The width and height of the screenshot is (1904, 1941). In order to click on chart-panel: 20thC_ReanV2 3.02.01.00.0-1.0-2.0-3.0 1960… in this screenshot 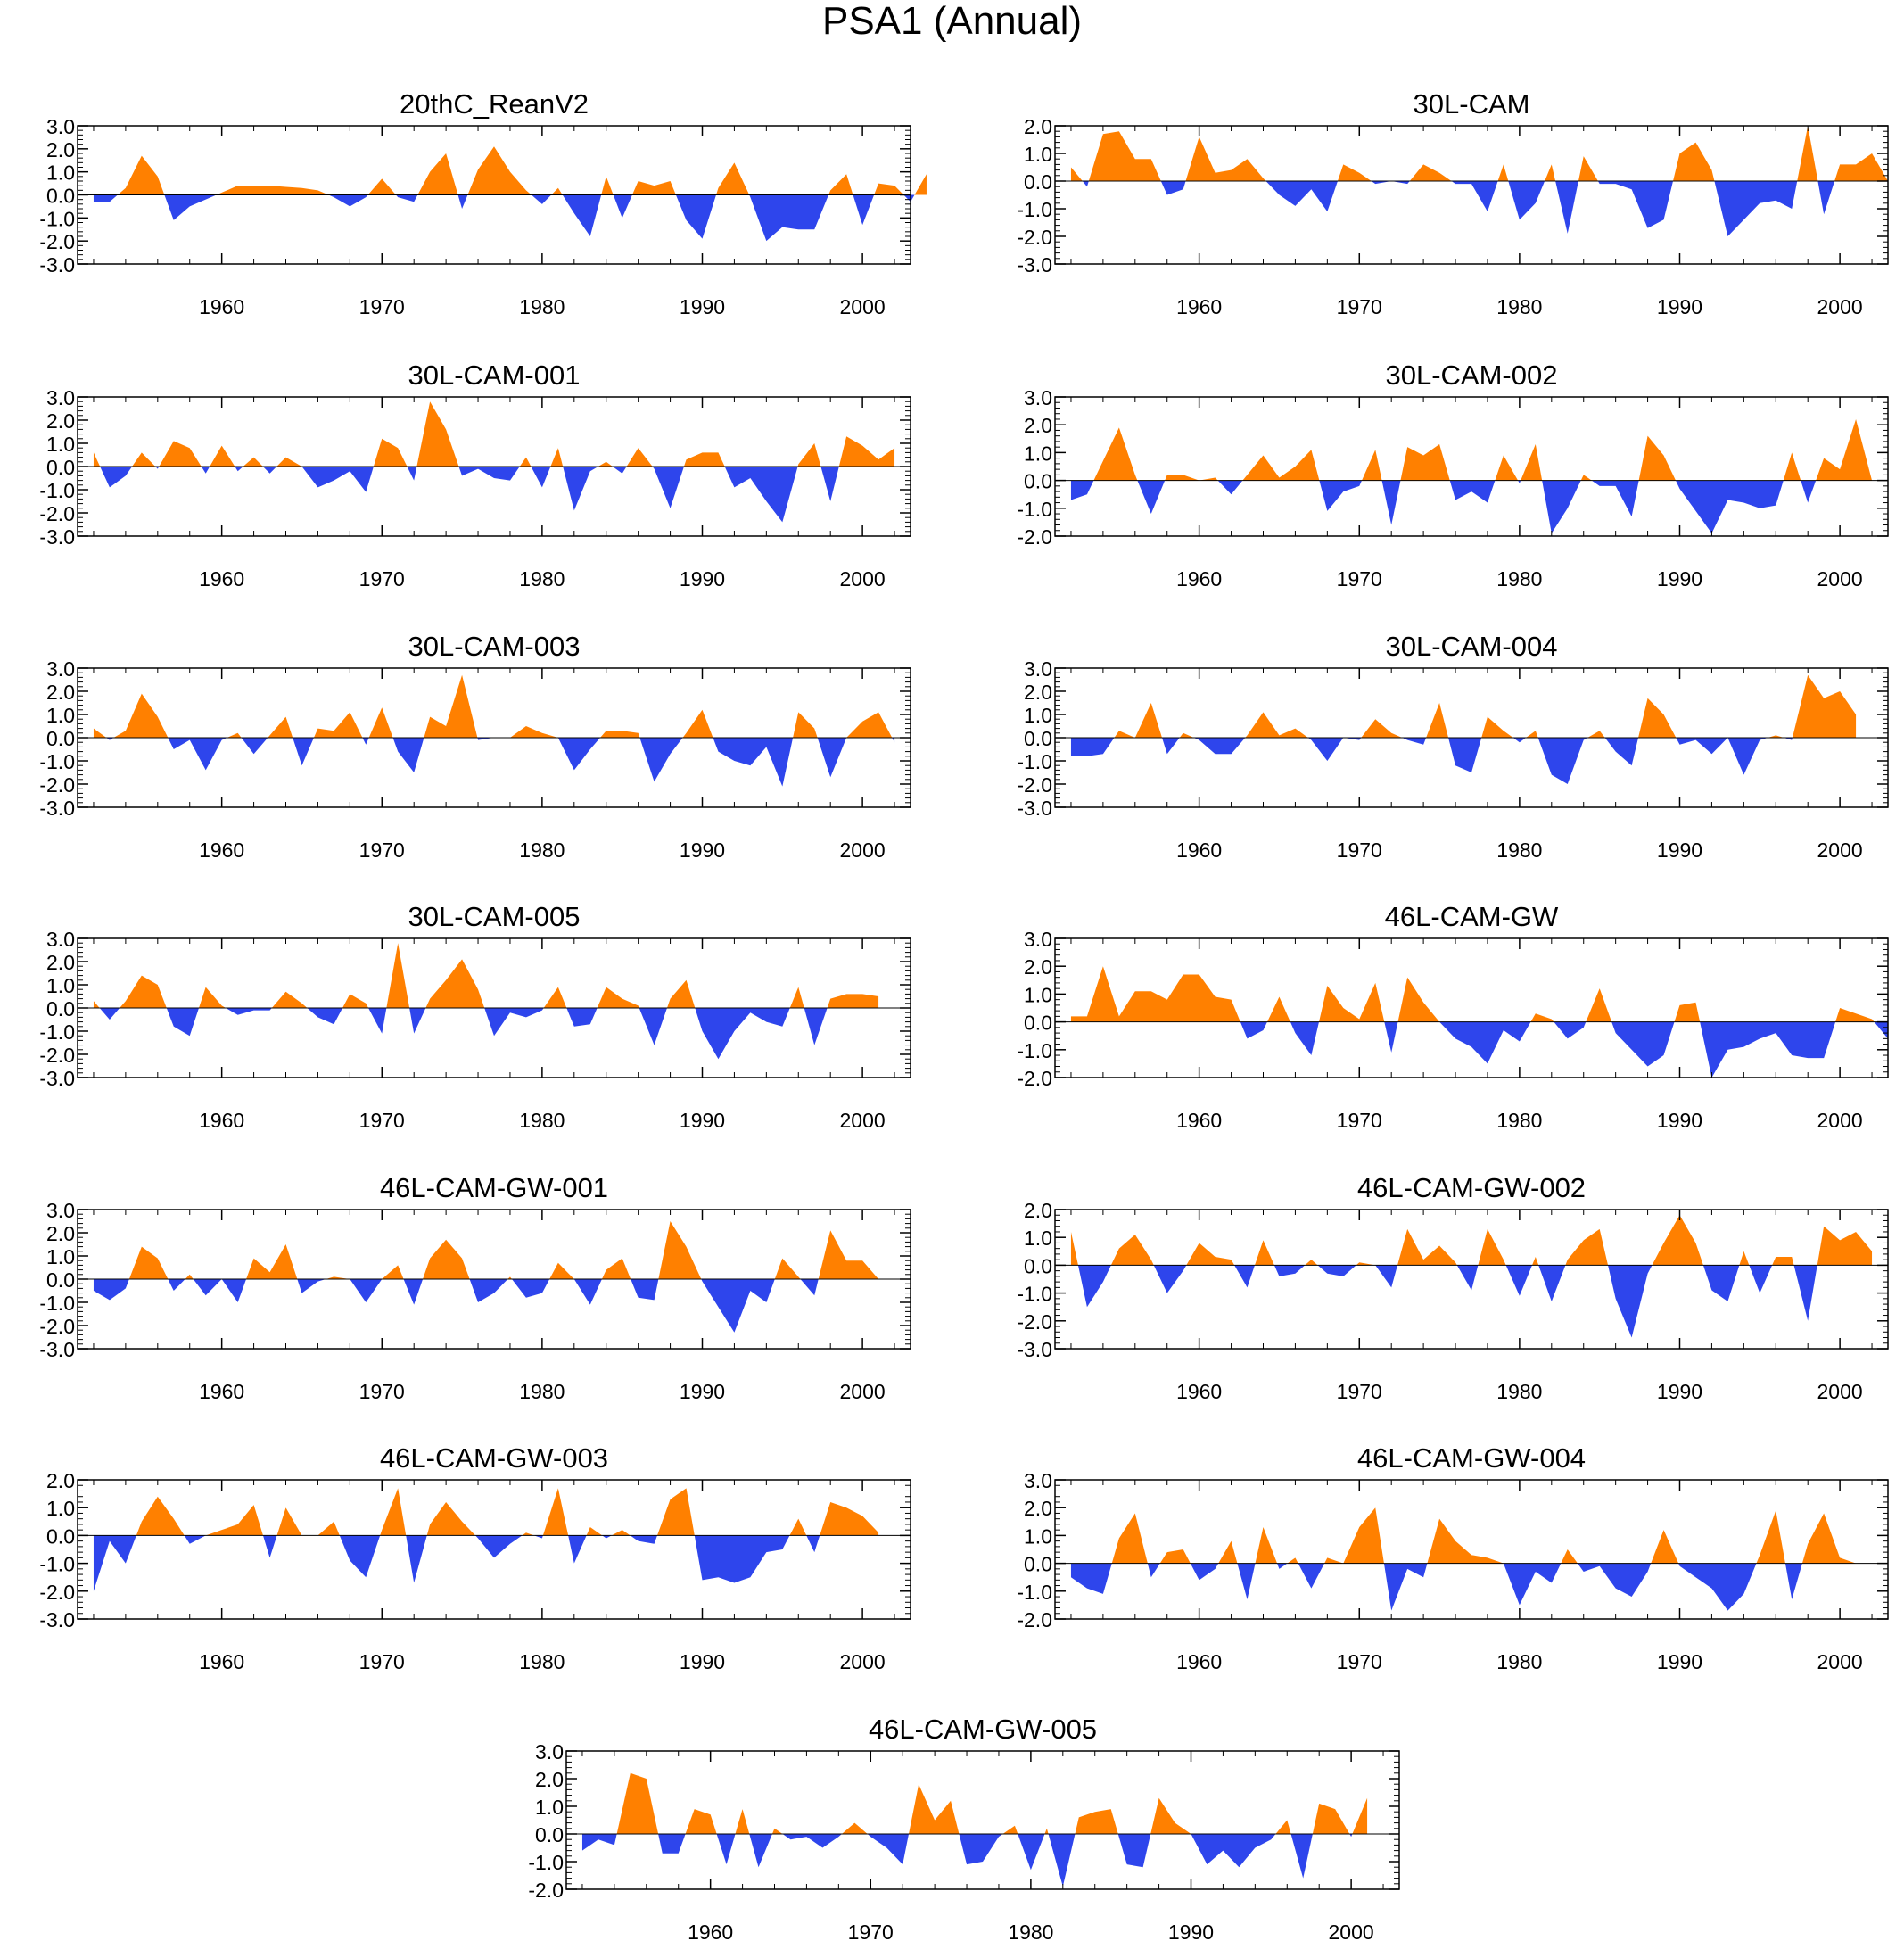, I will do `click(483, 203)`.